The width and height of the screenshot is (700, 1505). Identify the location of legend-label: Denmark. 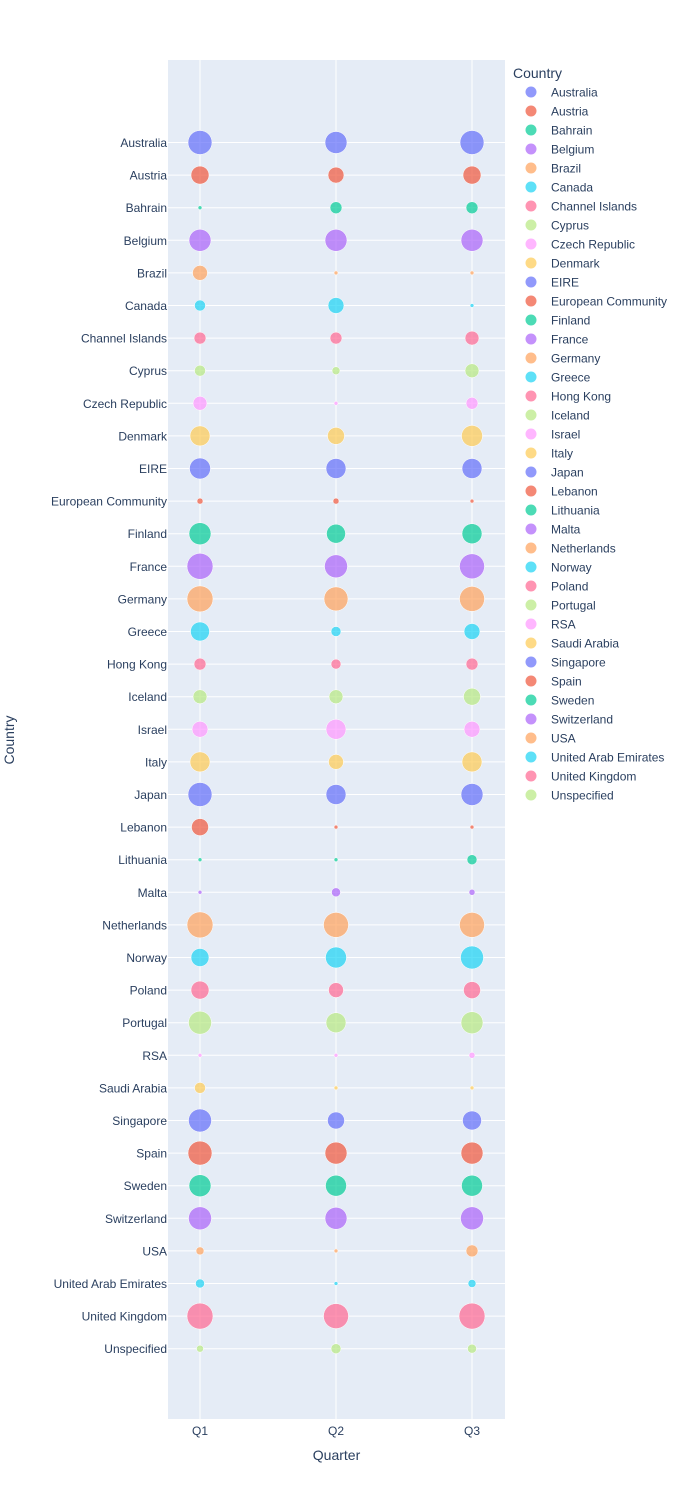
(576, 264).